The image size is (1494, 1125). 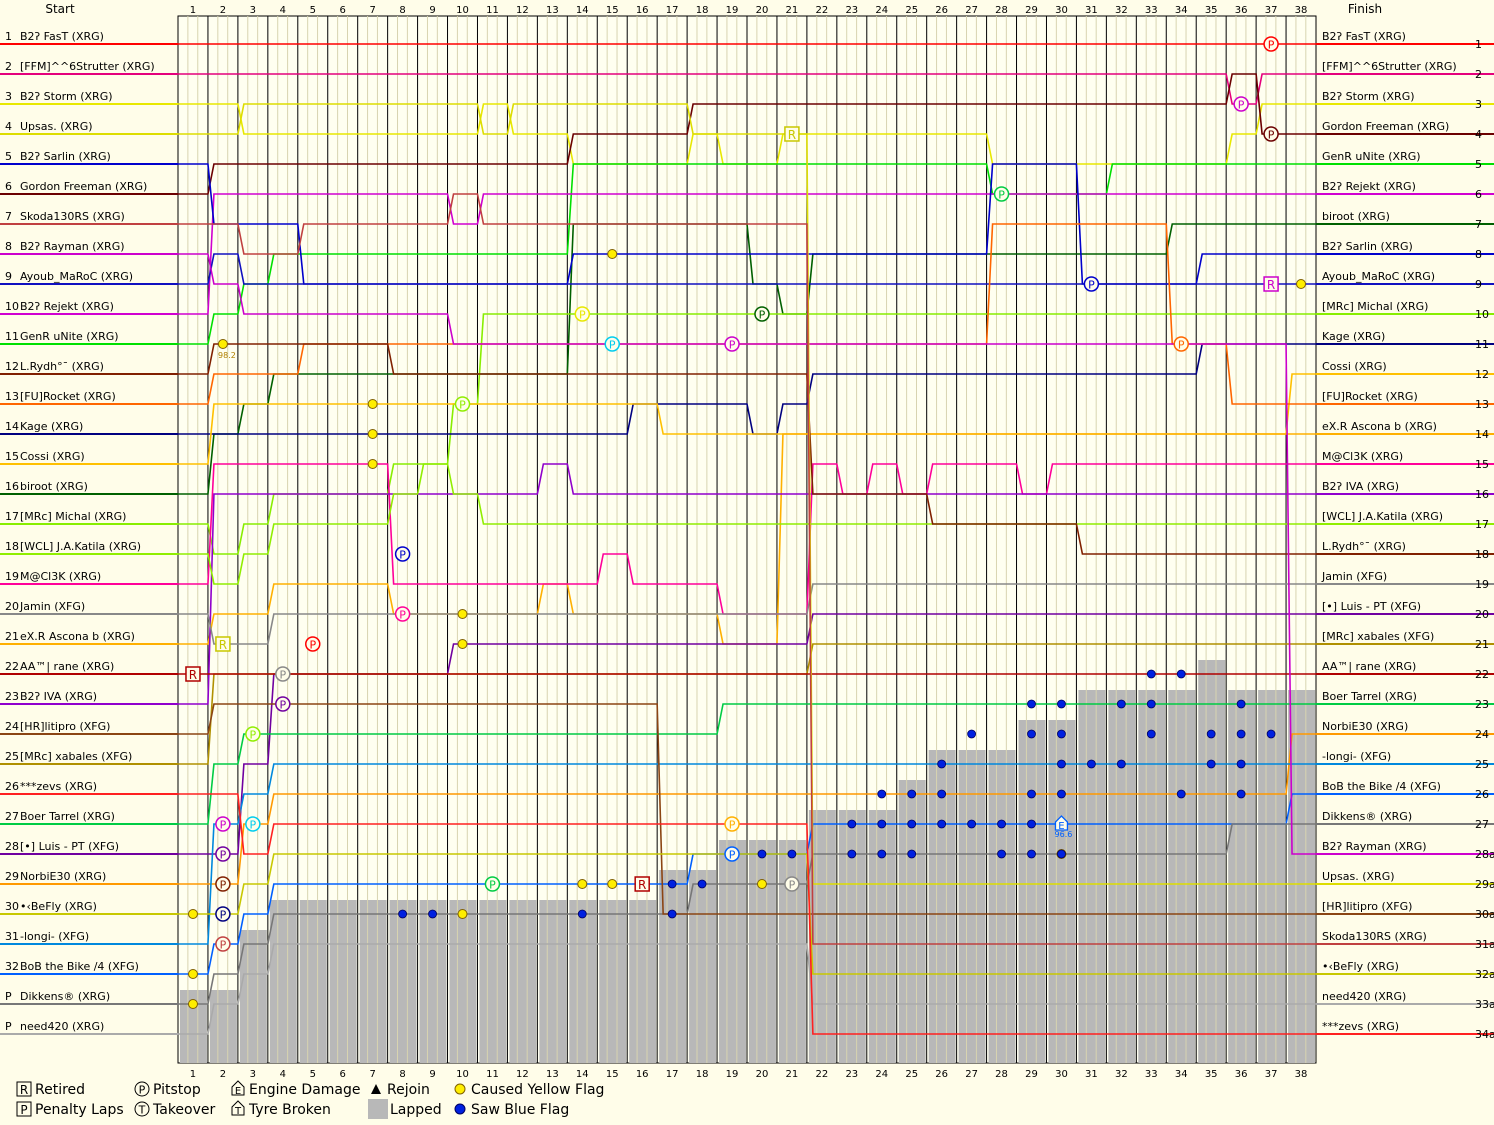 I want to click on lap-label-top: 33, so click(x=1151, y=10).